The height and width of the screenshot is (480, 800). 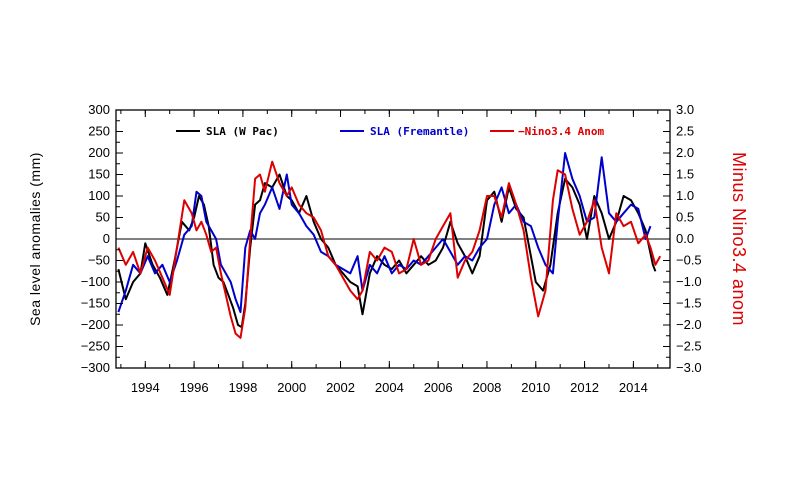 I want to click on y-tick-label-left: 0, so click(x=106, y=238).